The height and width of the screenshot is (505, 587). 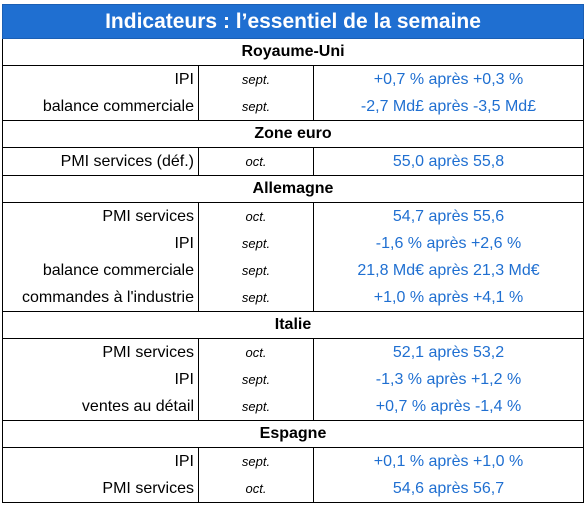 What do you see at coordinates (448, 461) in the screenshot?
I see `indicator-value: +0,1 % après +1,0 %` at bounding box center [448, 461].